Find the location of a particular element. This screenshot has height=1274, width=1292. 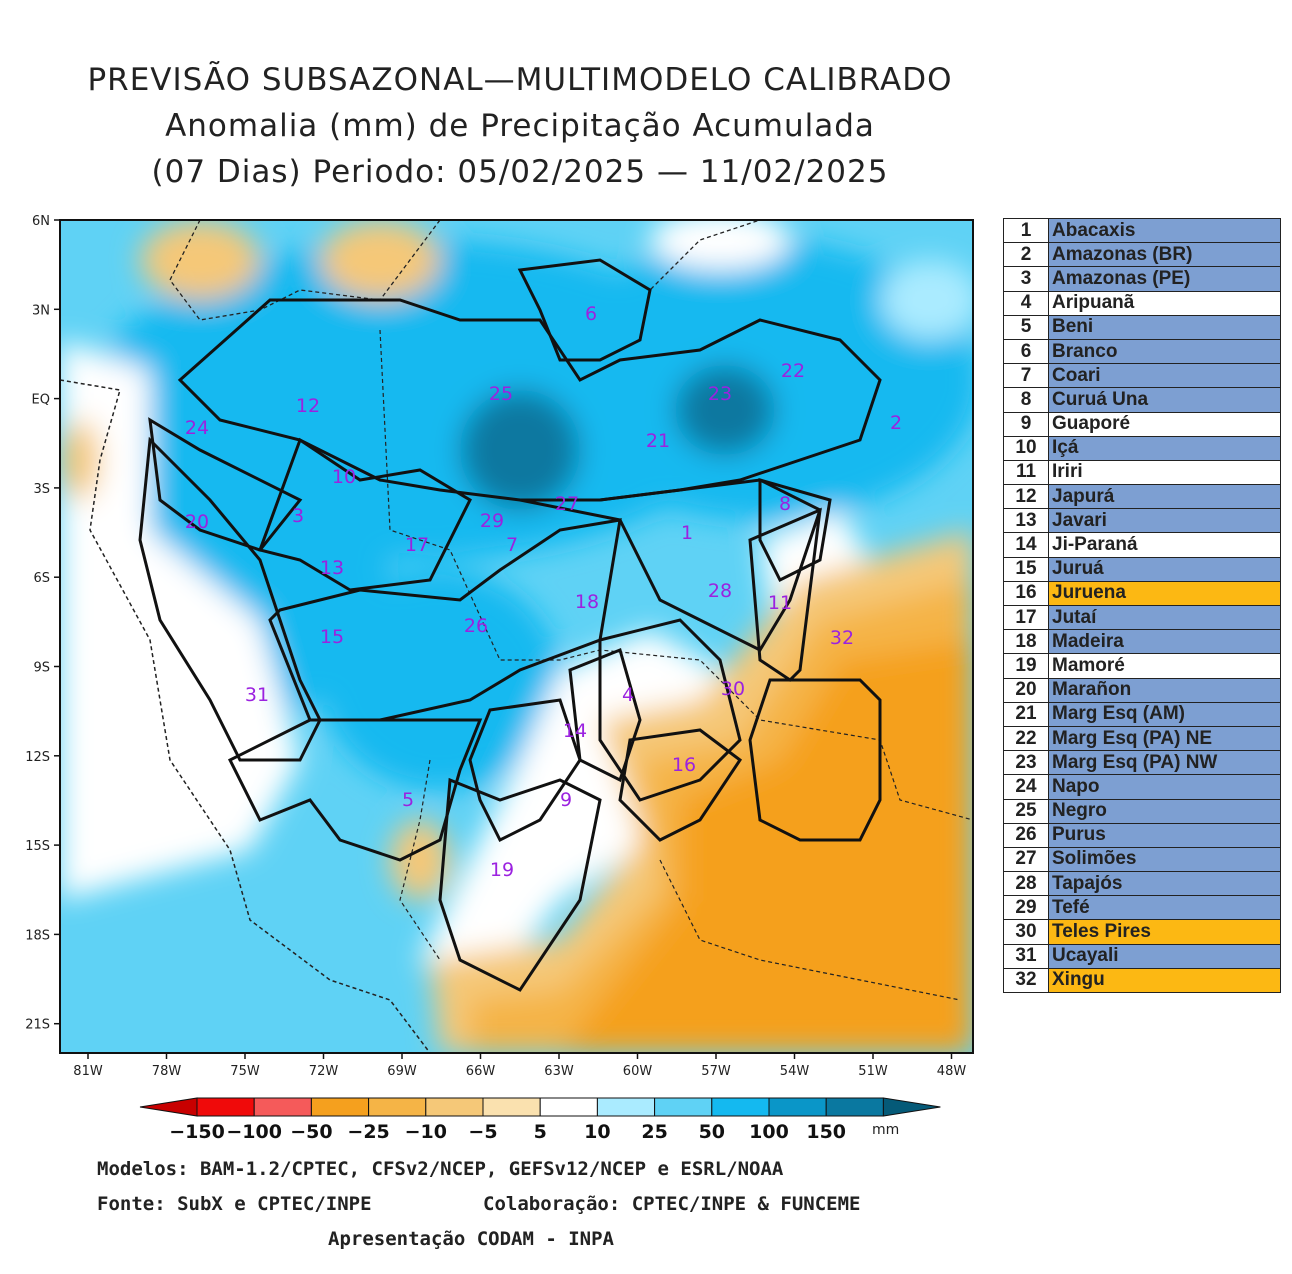

basin-label-12: 12 is located at coordinates (308, 406).